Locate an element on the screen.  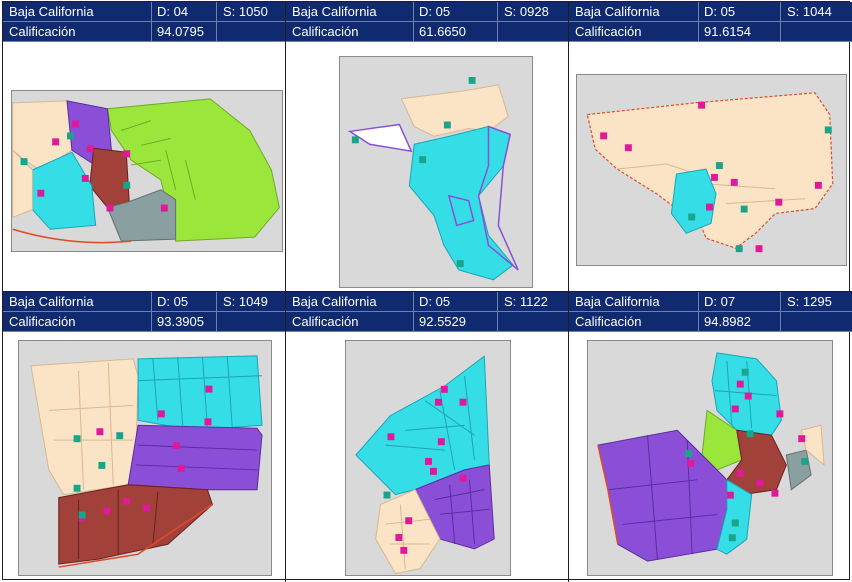
card-header-row-1: Baja California D: 05 S: 1122 is located at coordinates (427, 302).